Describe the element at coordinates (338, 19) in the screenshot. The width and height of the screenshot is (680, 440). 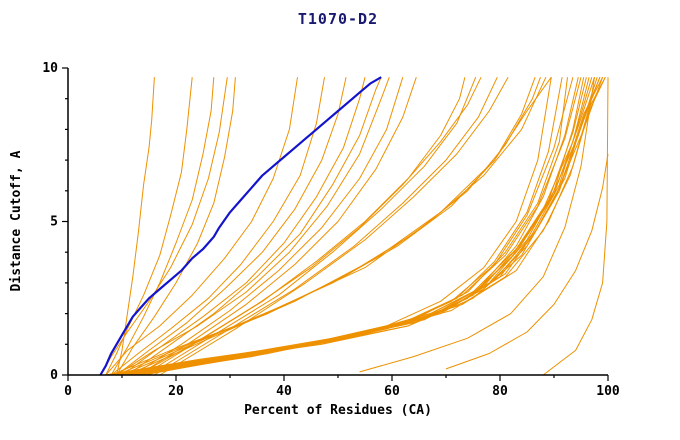
I see `chart-title: T1070-D2` at that location.